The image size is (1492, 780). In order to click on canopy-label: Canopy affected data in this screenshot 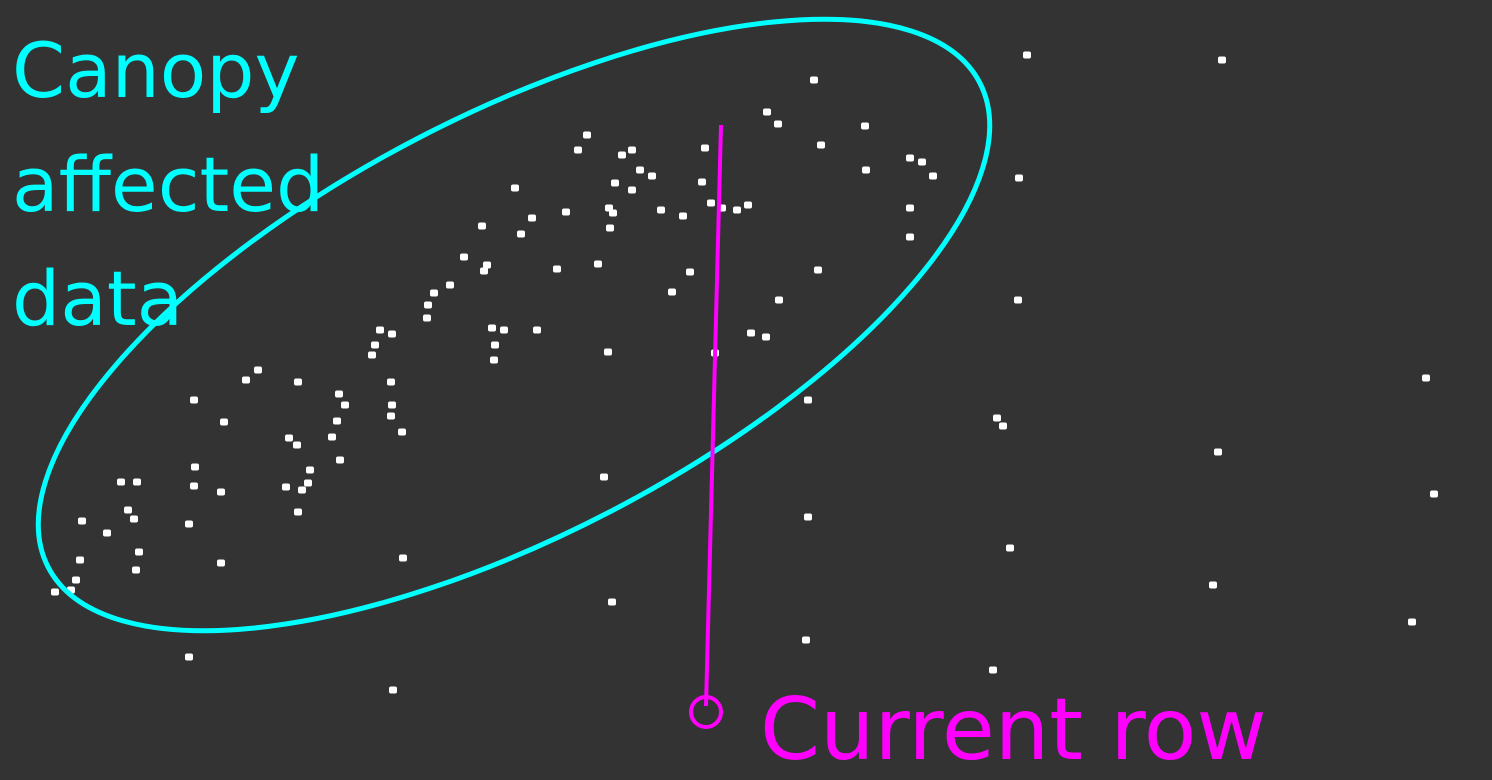, I will do `click(192, 185)`.